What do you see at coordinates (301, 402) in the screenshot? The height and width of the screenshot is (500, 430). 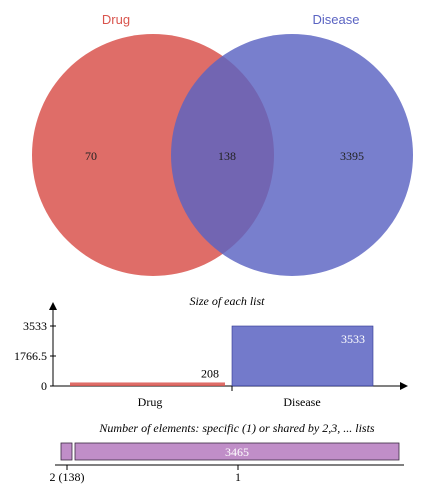 I see `x-tick-label-disease: Disease` at bounding box center [301, 402].